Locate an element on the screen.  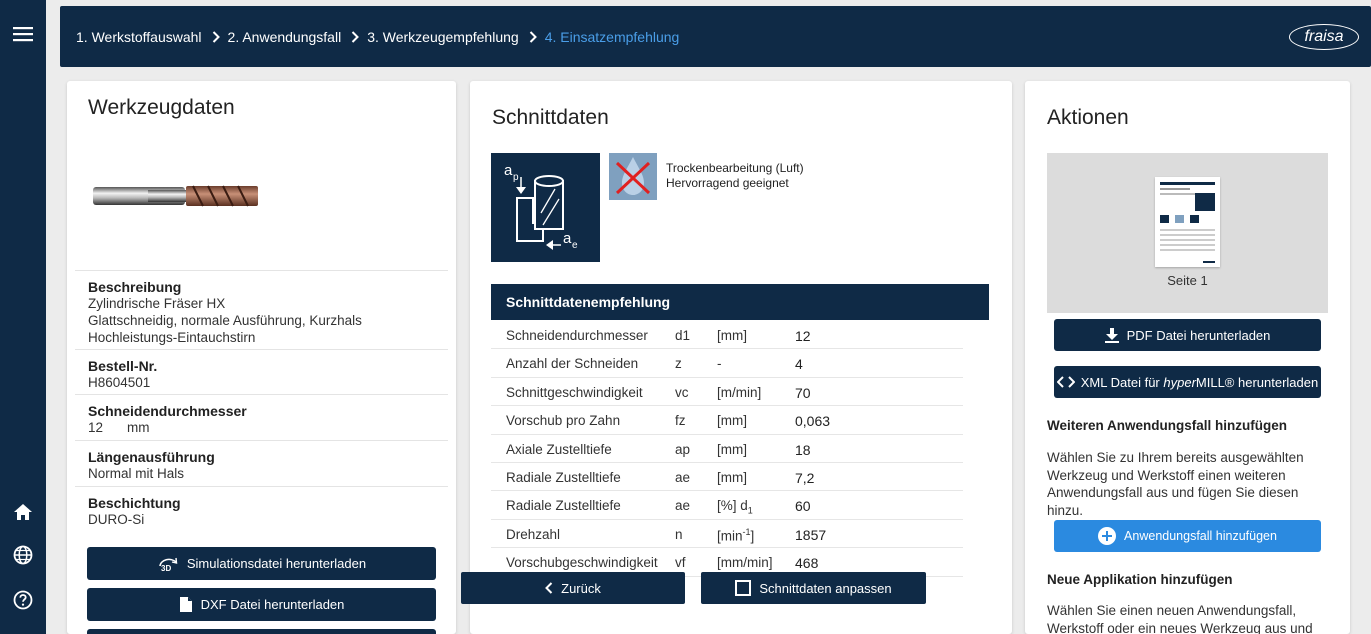
row-unit: - is located at coordinates (719, 364).